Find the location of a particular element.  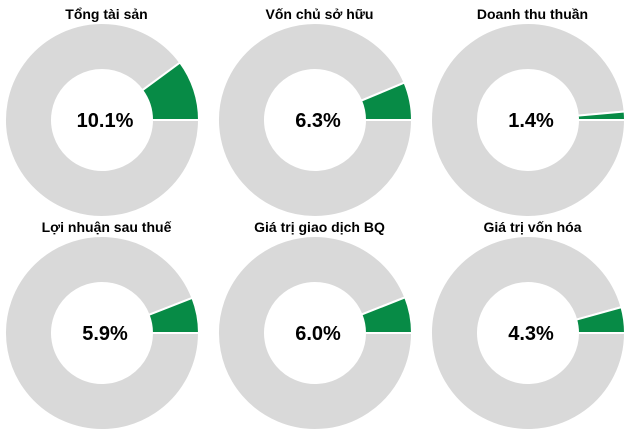

center-value-label: 4.3% is located at coordinates (531, 334).